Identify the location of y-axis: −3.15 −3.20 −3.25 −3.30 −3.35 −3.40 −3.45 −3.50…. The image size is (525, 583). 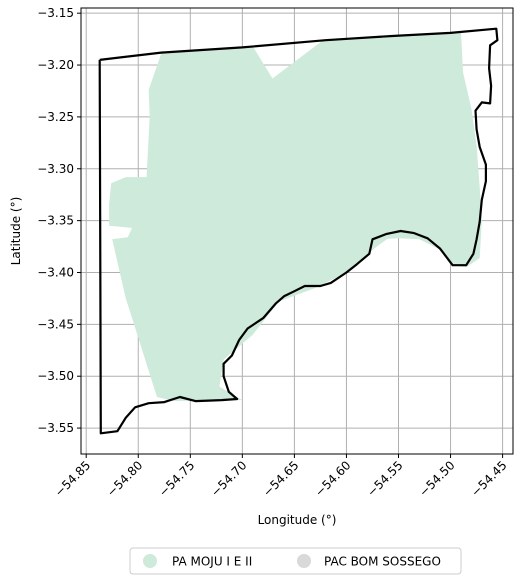
(59, 220).